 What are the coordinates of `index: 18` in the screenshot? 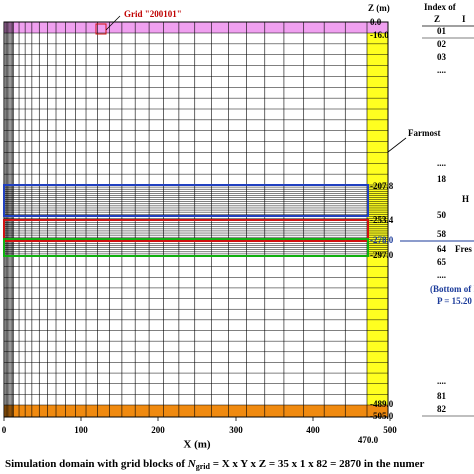 It's located at (442, 179).